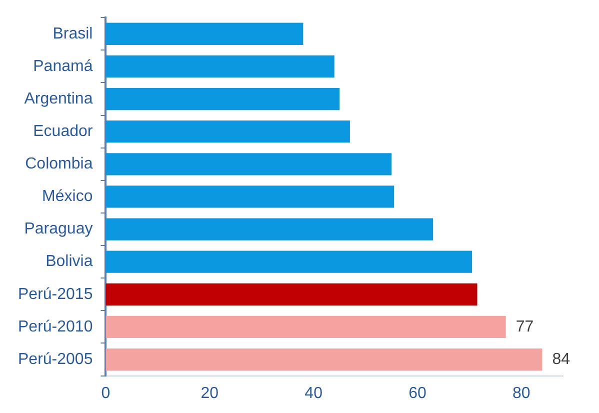 The image size is (599, 413). Describe the element at coordinates (561, 359) in the screenshot. I see `data-label: 84` at that location.